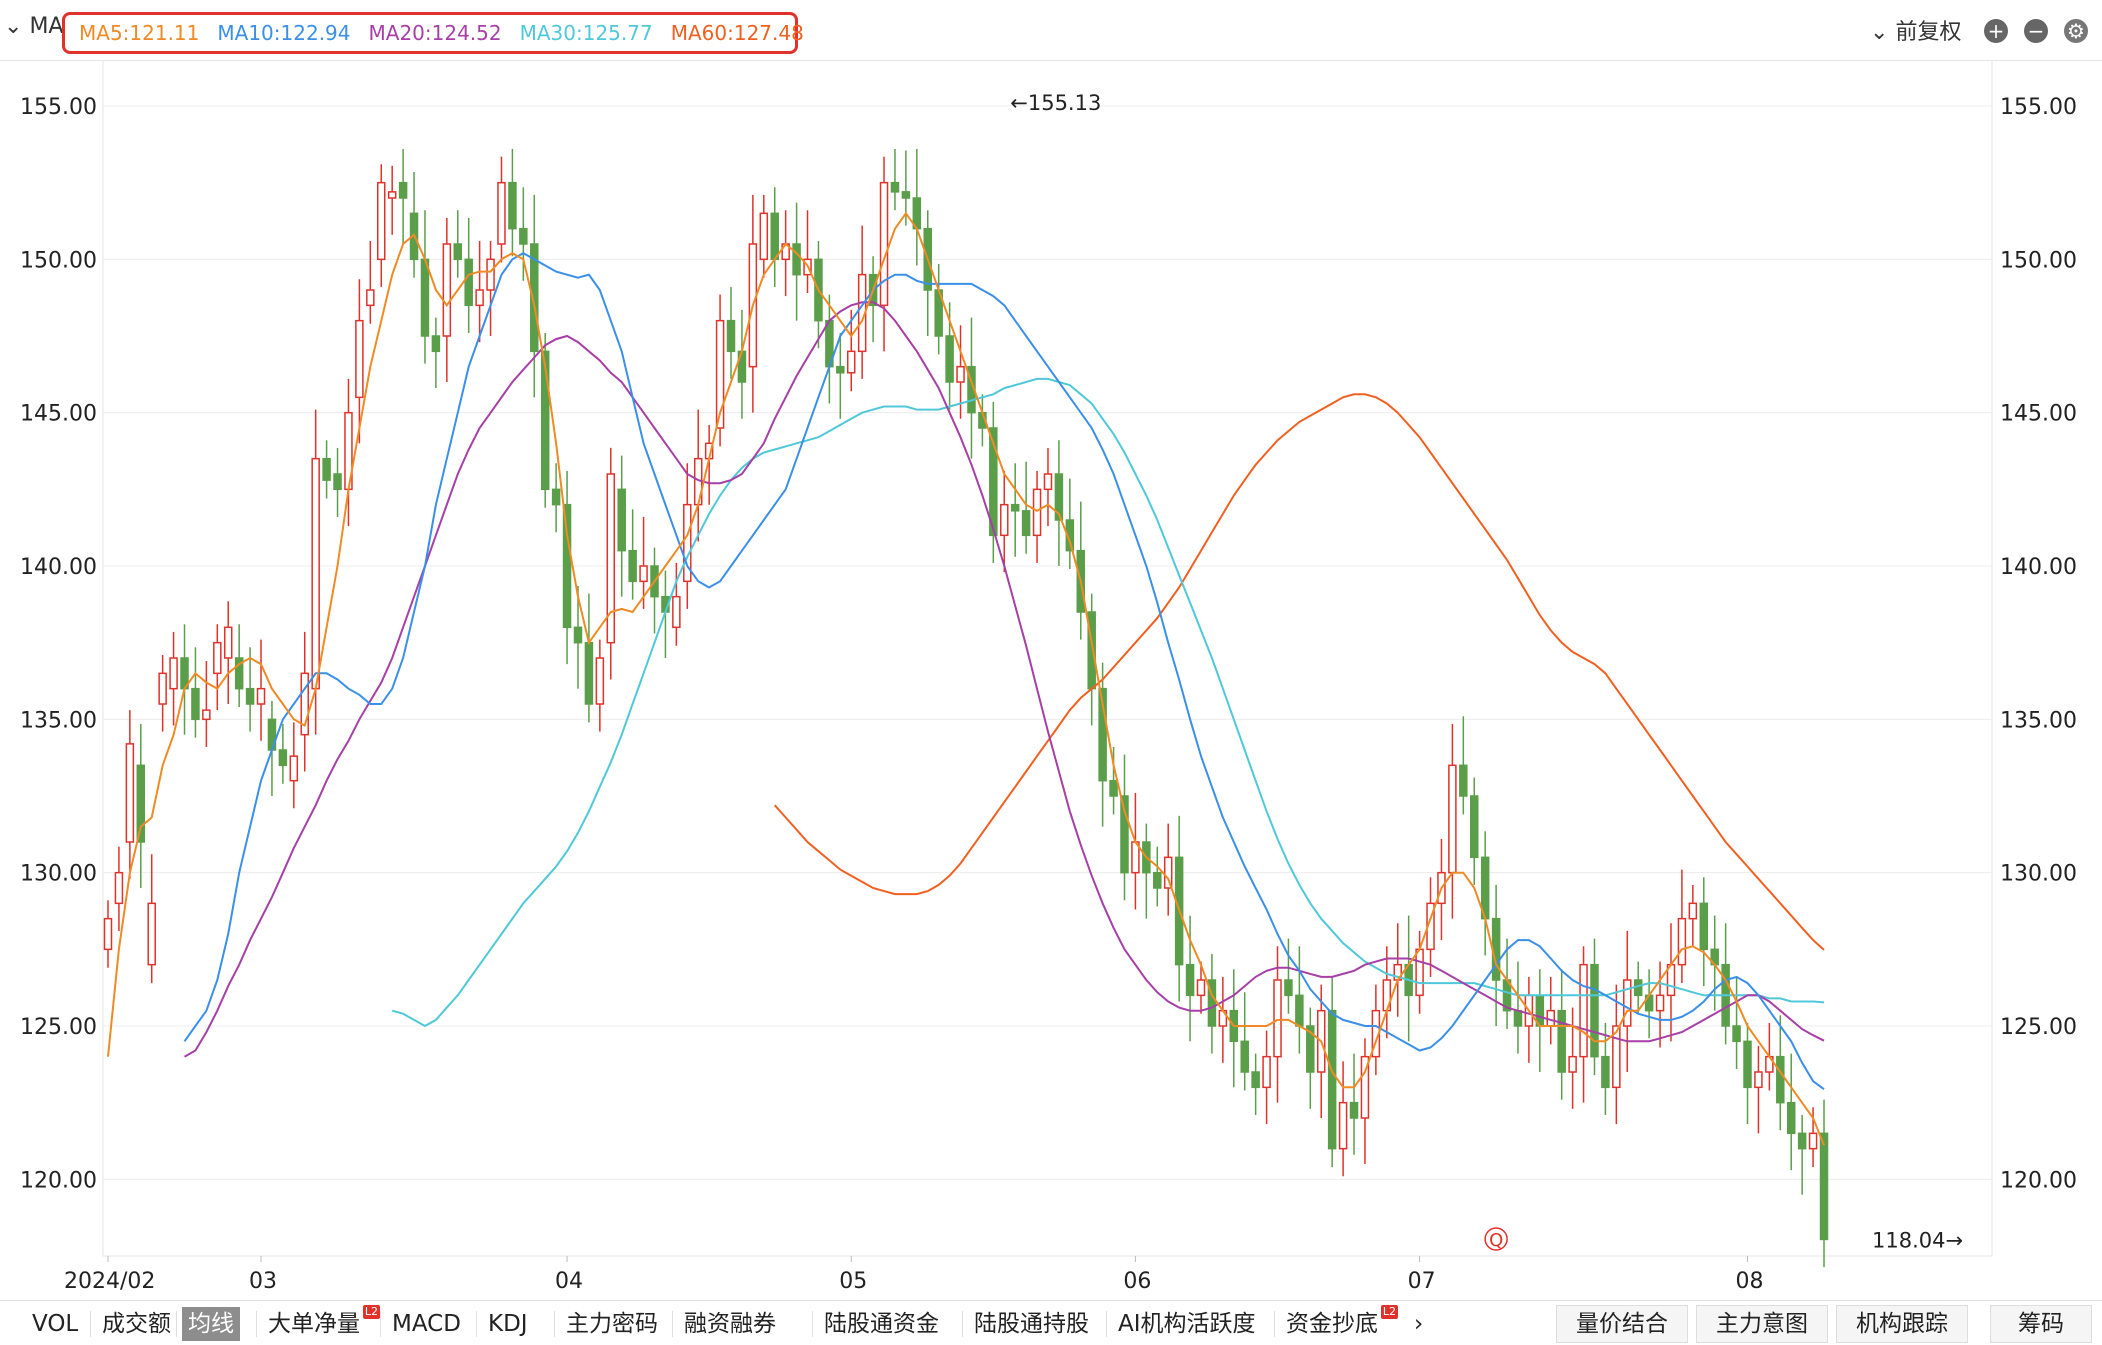 The height and width of the screenshot is (1345, 2102). Describe the element at coordinates (1339, 1323) in the screenshot. I see `tab-11: 资金抄底 L2` at that location.